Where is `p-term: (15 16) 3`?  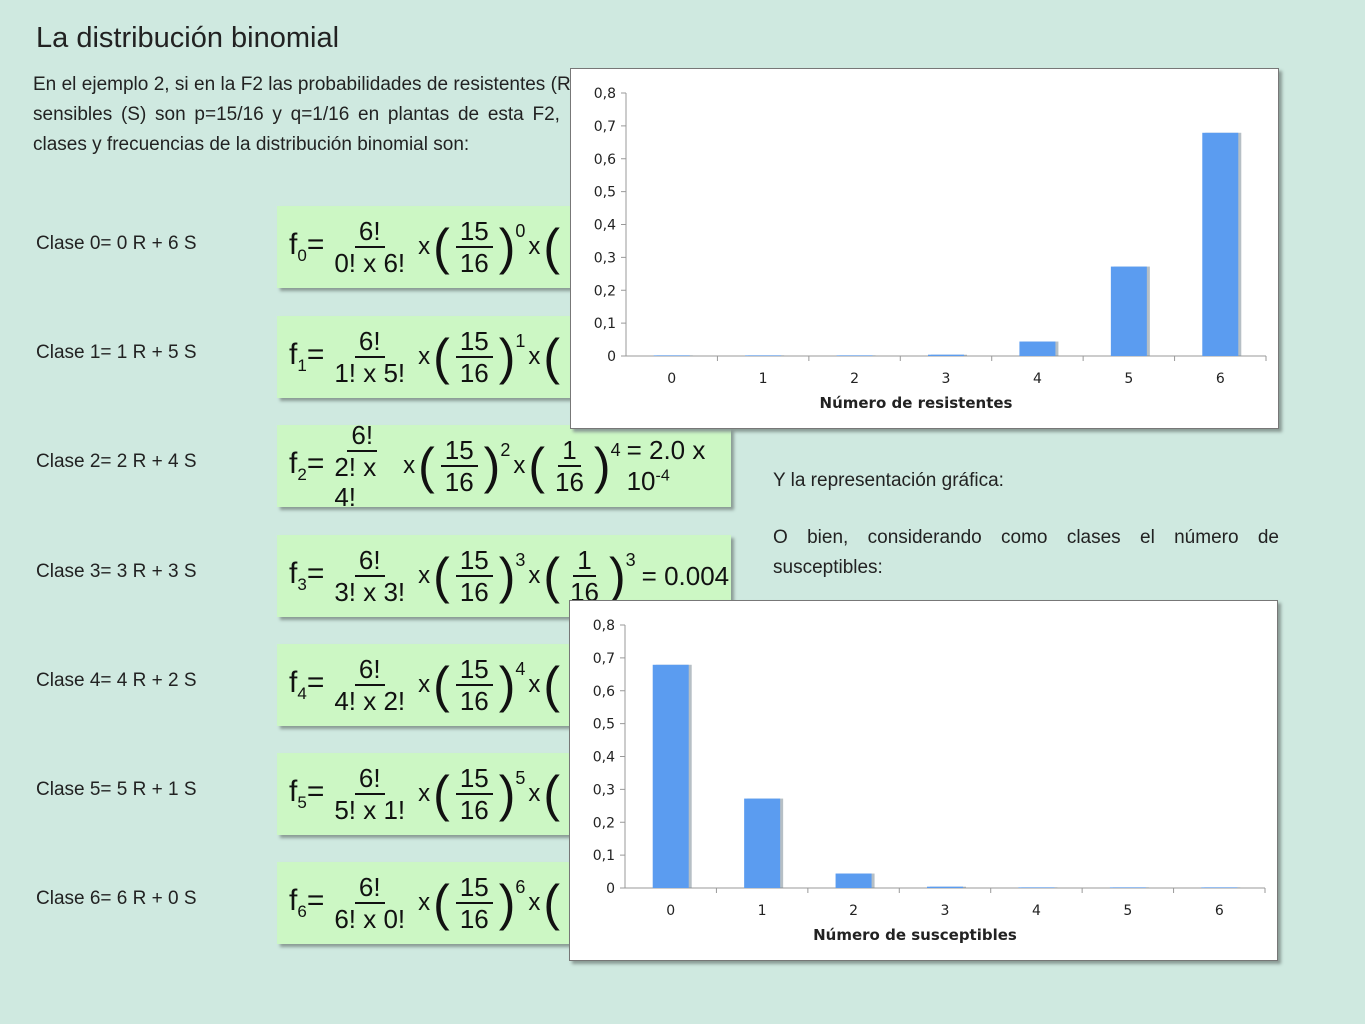
p-term: (15 16) 3 is located at coordinates (479, 576).